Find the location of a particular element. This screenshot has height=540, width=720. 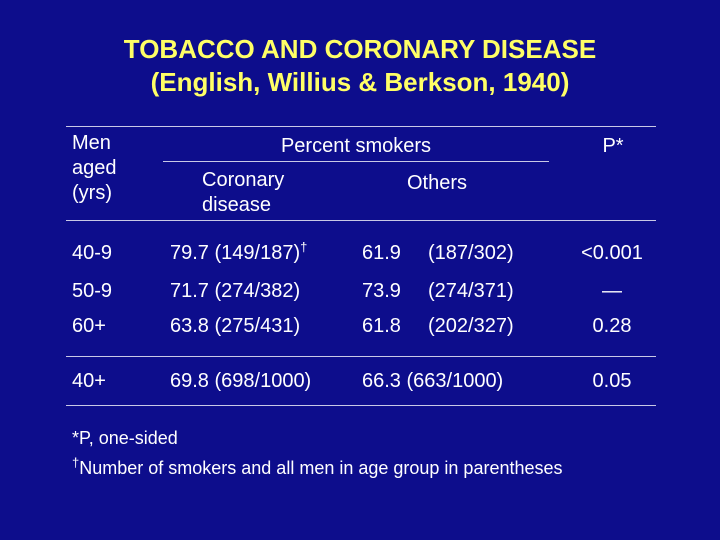

row-others-pct: 61.9 is located at coordinates (381, 253).